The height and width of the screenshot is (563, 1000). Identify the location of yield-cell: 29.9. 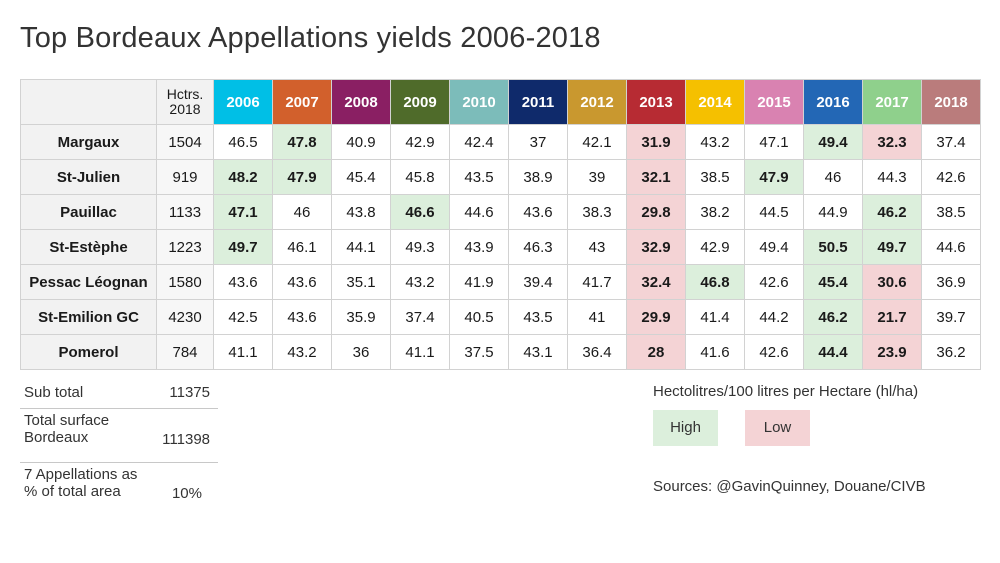
(656, 317).